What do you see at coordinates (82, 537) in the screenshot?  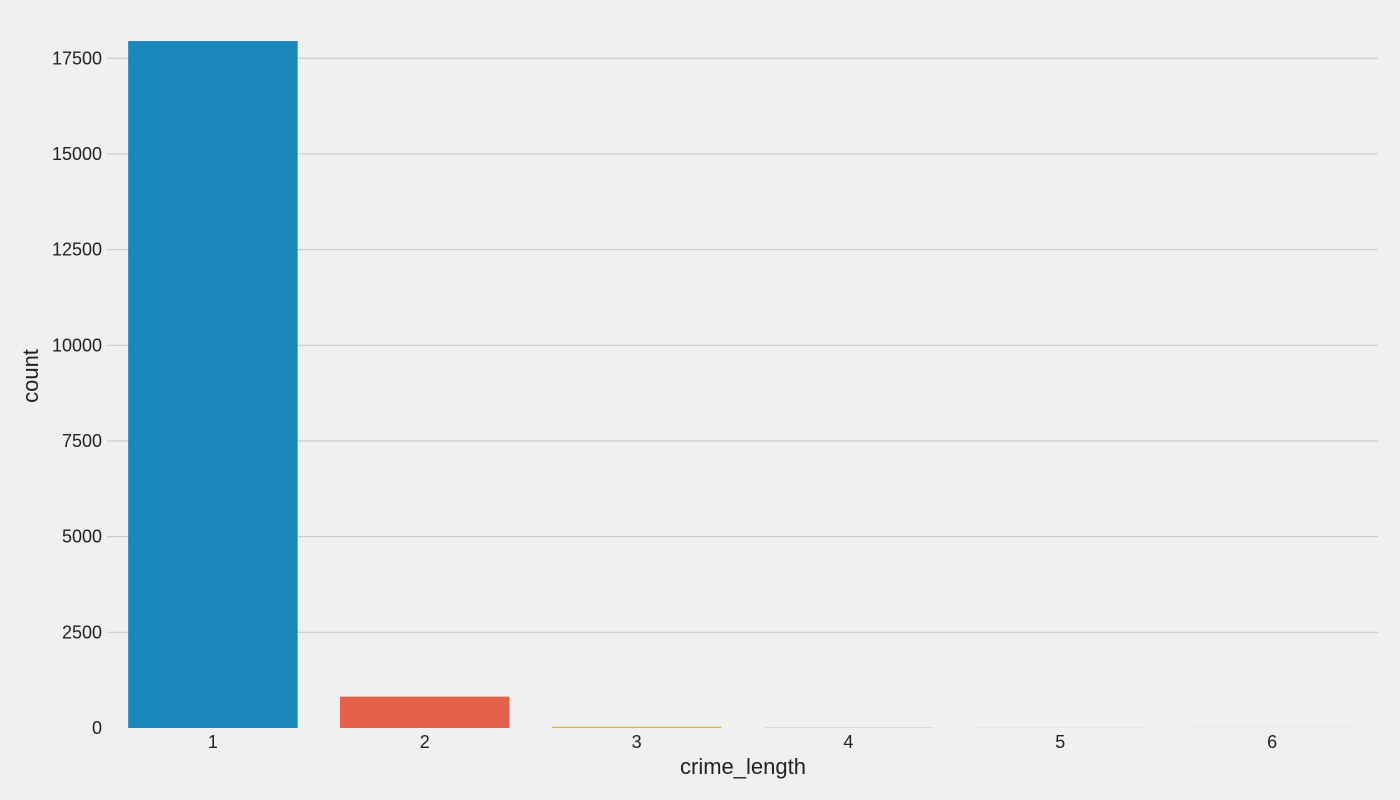 I see `y-tick-label: 5000` at bounding box center [82, 537].